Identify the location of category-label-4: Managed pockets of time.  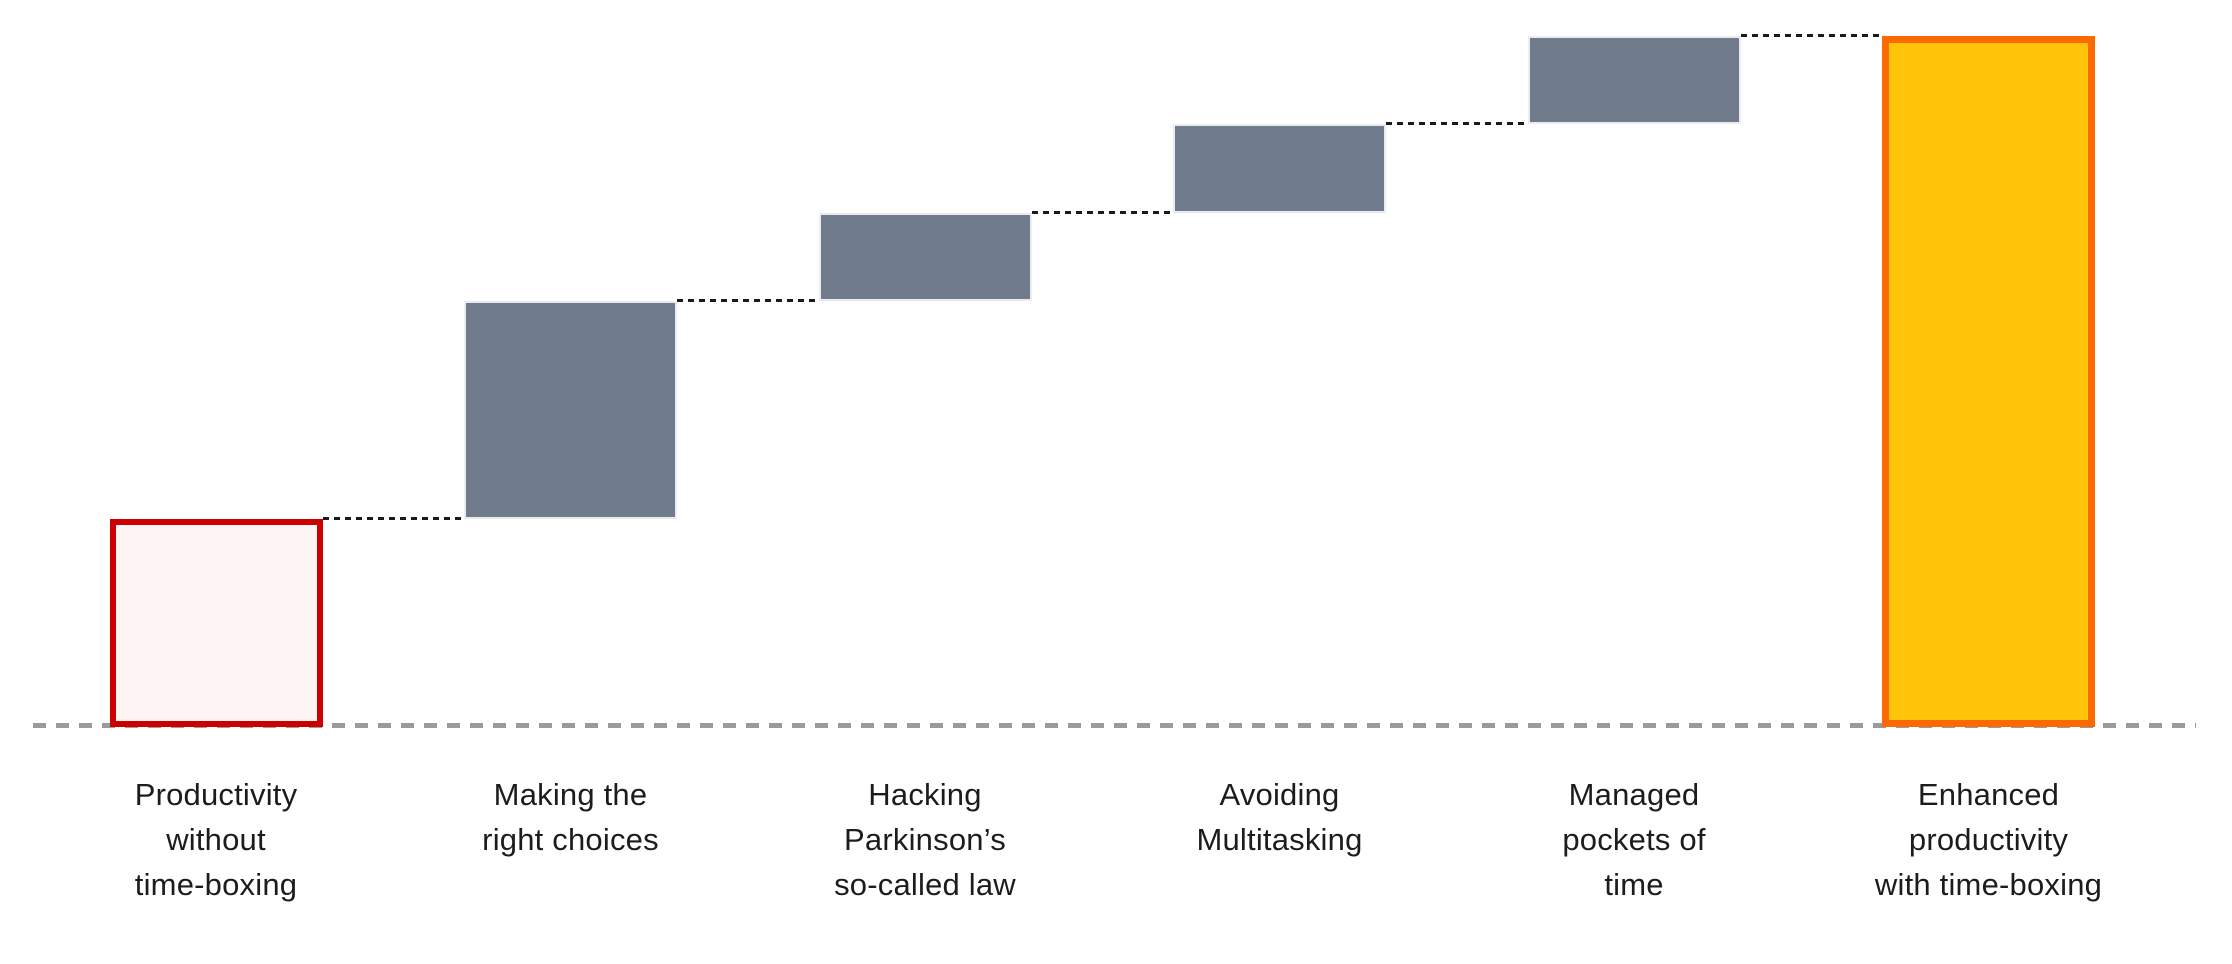
(1634, 839).